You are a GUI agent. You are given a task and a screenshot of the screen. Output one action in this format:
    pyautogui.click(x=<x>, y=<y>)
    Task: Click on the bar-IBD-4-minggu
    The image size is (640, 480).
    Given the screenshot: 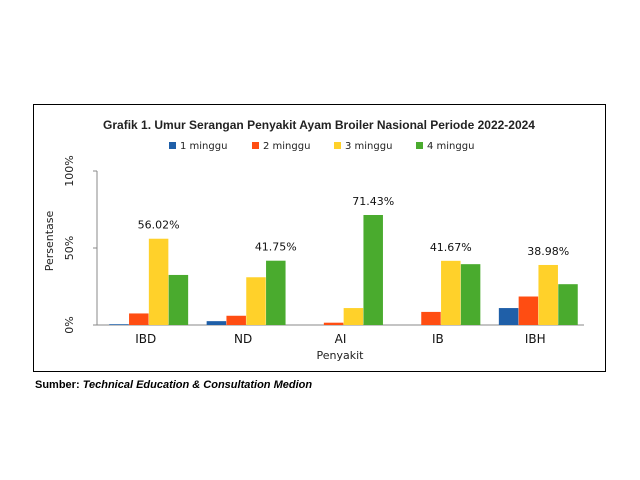 What is the action you would take?
    pyautogui.click(x=178, y=299)
    